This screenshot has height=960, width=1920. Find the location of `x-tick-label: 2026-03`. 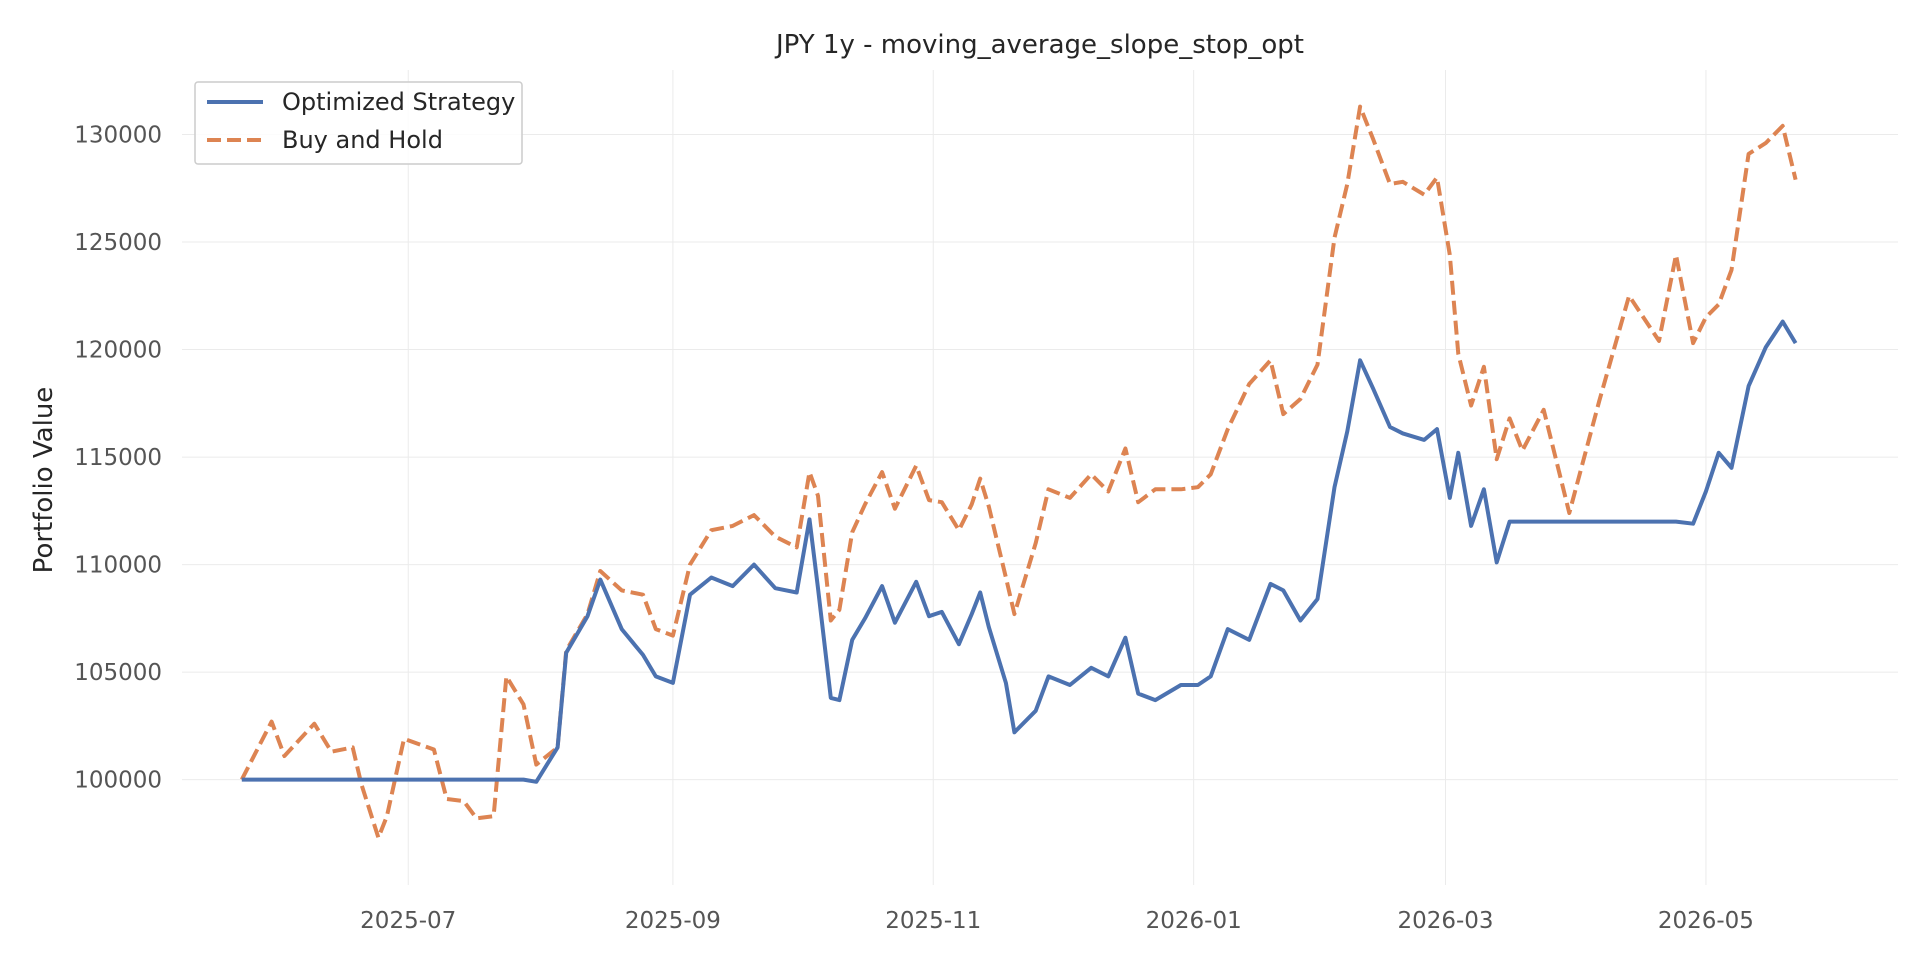

x-tick-label: 2026-03 is located at coordinates (1445, 921).